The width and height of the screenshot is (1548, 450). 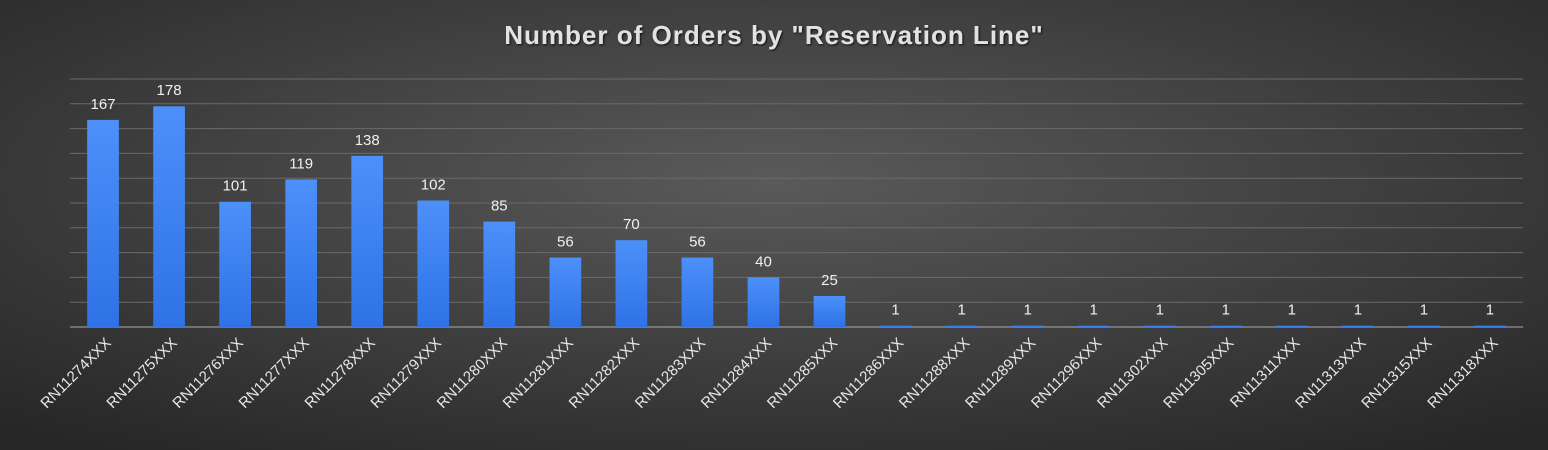 I want to click on data-label: 119, so click(x=301, y=163).